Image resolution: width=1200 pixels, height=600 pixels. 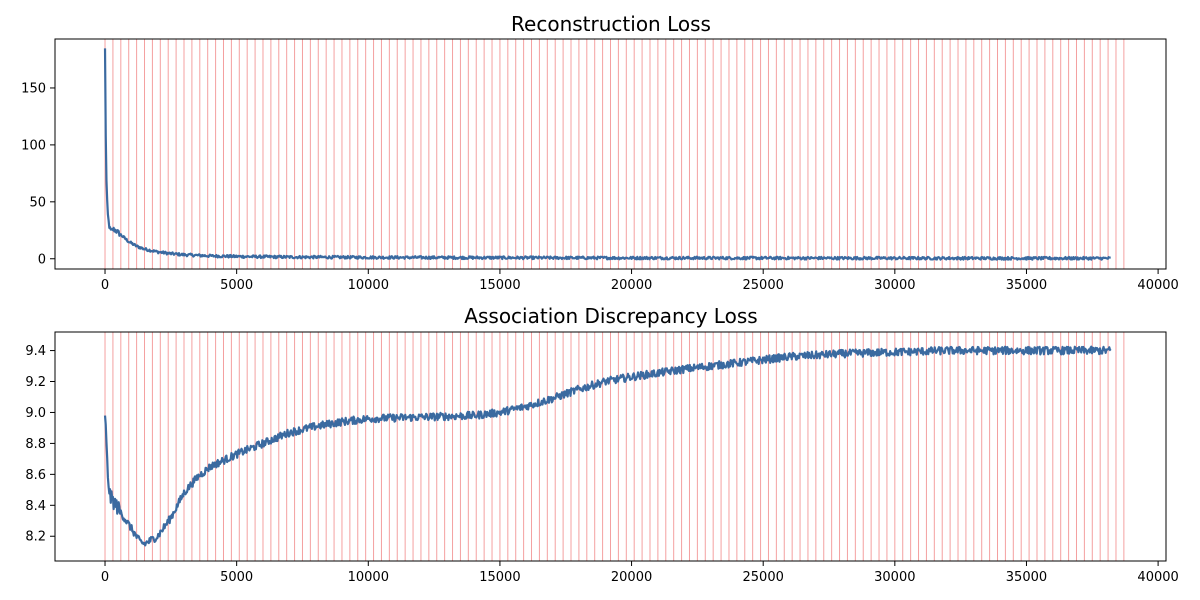 I want to click on y-tick-label: 9.0, so click(x=35, y=413).